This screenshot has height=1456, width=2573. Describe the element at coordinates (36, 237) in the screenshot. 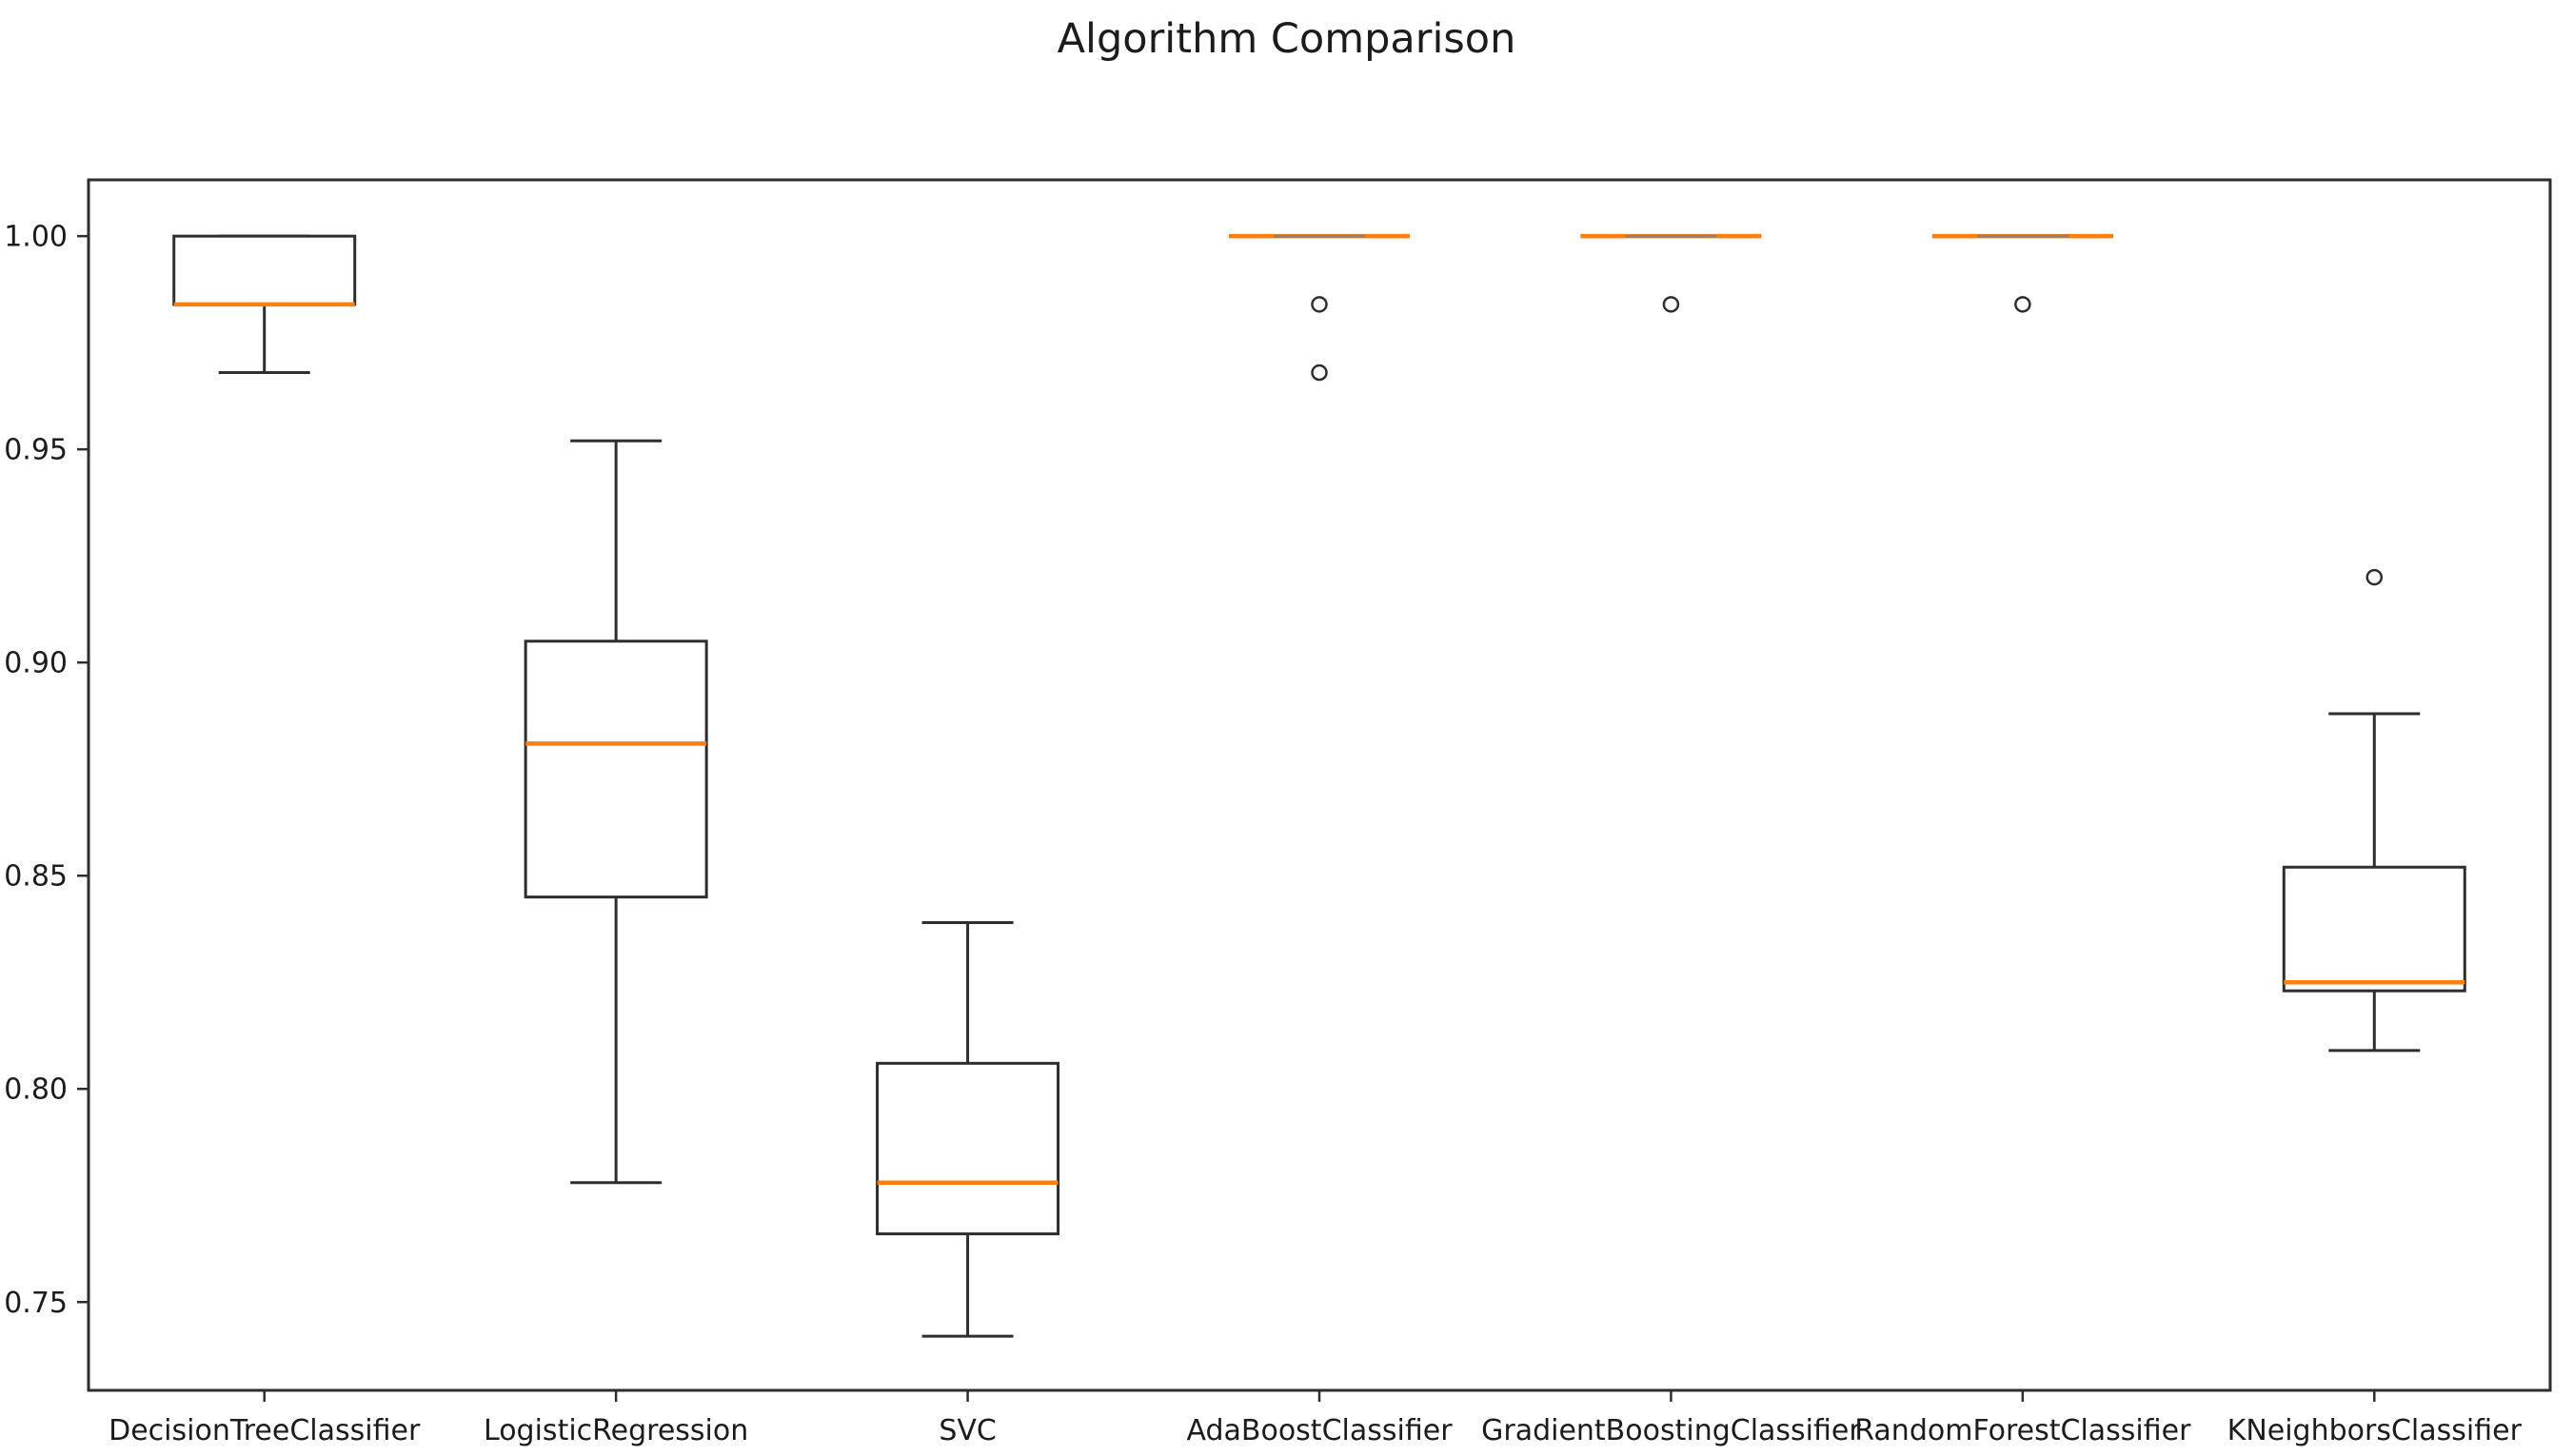

I see `y-tick-label: 1.00` at that location.